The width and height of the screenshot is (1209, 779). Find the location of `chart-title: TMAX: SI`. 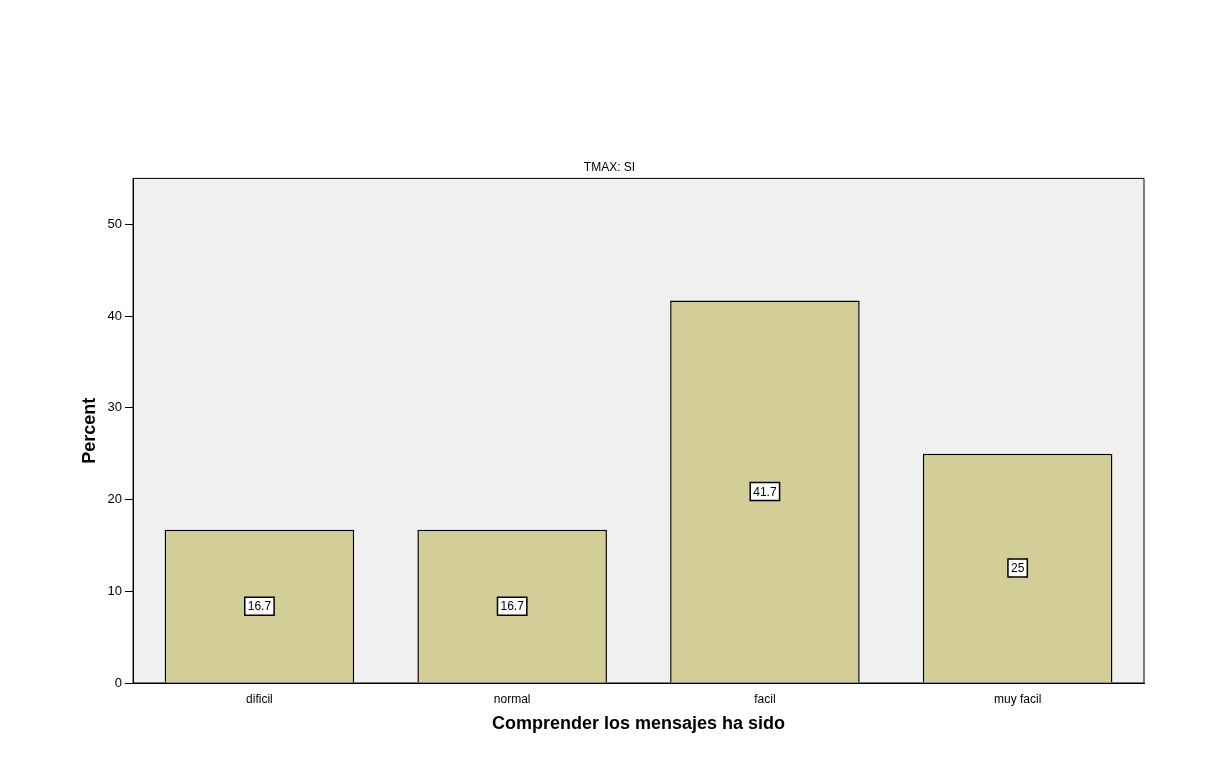

chart-title: TMAX: SI is located at coordinates (609, 166).